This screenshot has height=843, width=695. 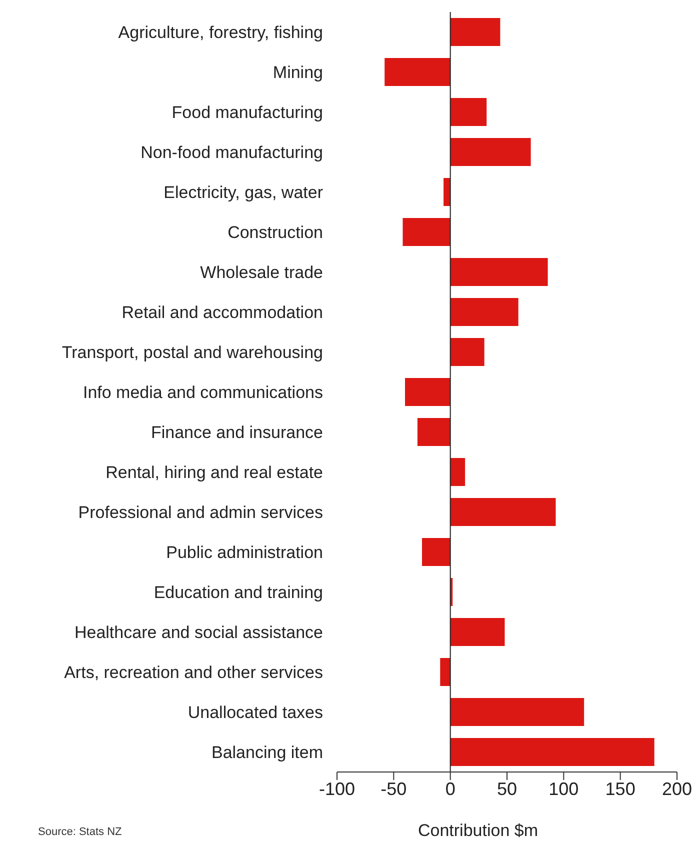 What do you see at coordinates (477, 831) in the screenshot?
I see `x-axis-title: Contribution $m` at bounding box center [477, 831].